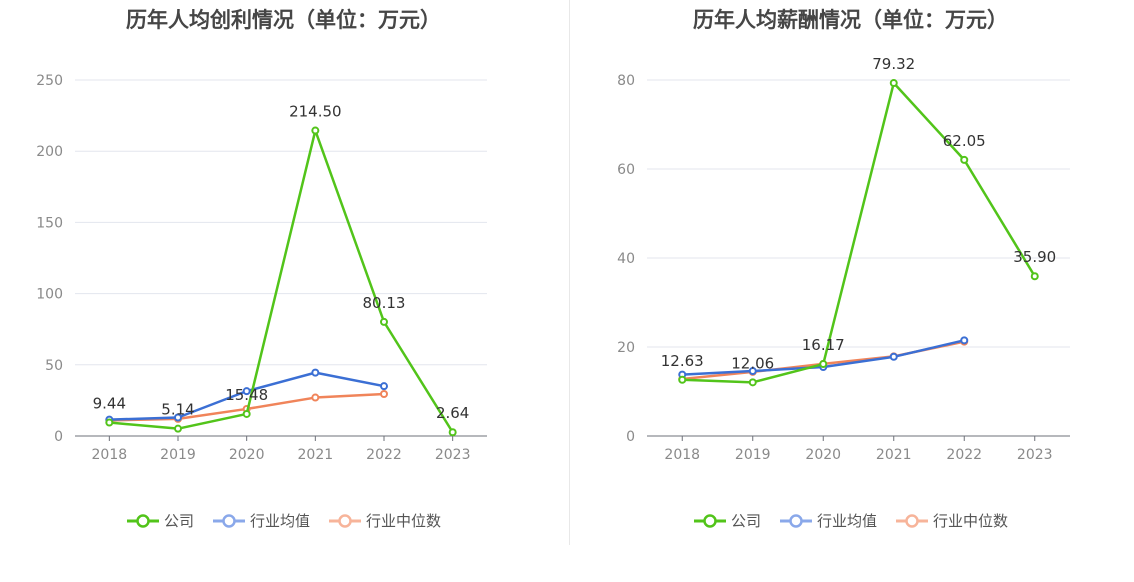  Describe the element at coordinates (893, 64) in the screenshot. I see `data-label: 79.32` at that location.